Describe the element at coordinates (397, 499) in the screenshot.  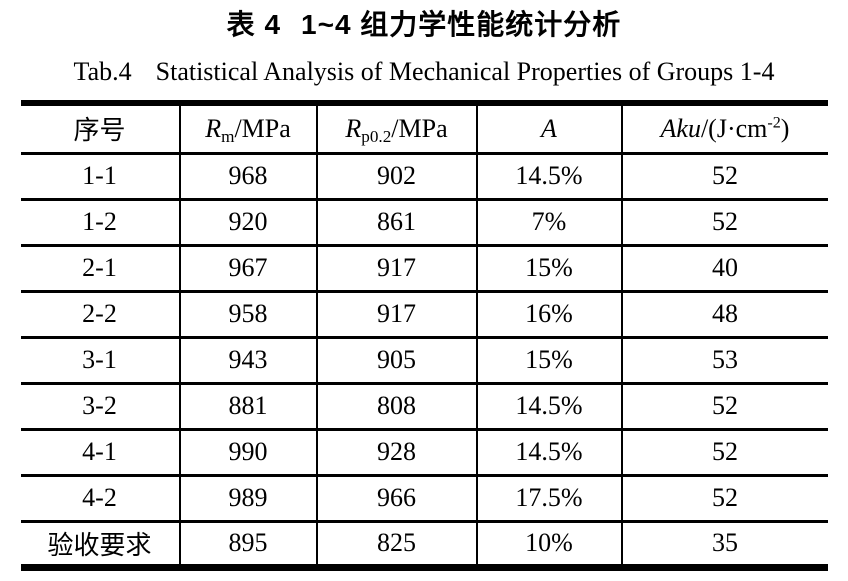
I see `cell-rp02: 966` at that location.